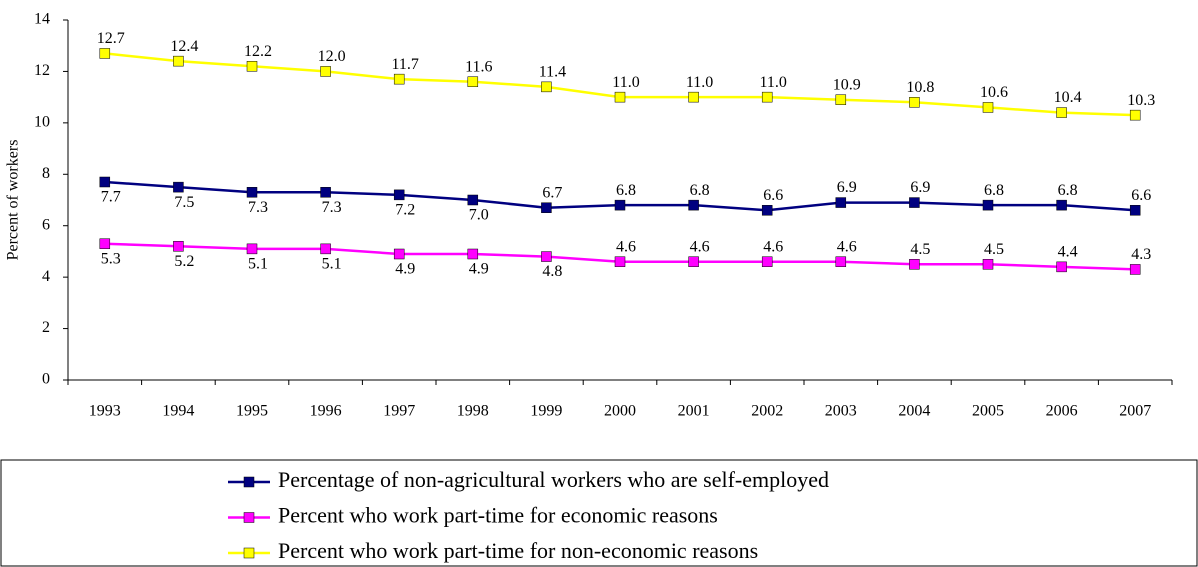 The image size is (1198, 567). I want to click on x-tick-label: 1998, so click(473, 411).